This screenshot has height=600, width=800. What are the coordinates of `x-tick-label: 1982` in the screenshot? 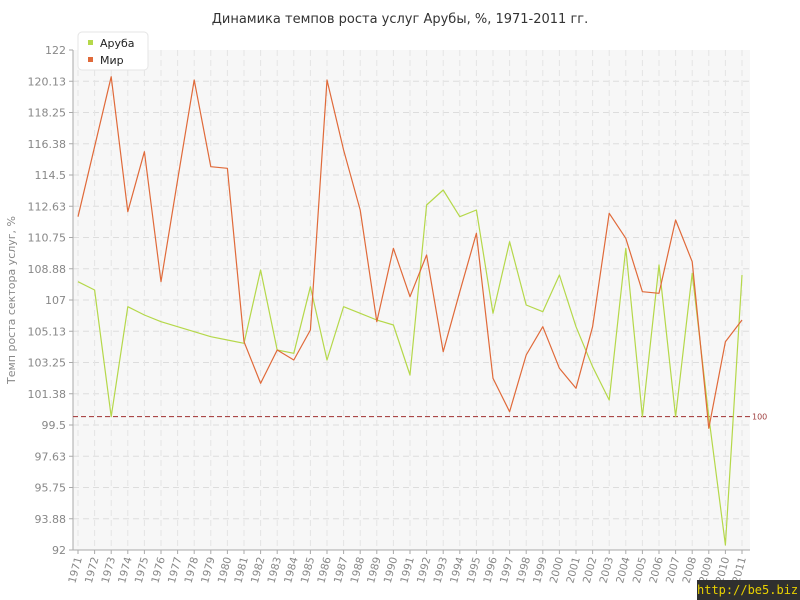 It's located at (258, 570).